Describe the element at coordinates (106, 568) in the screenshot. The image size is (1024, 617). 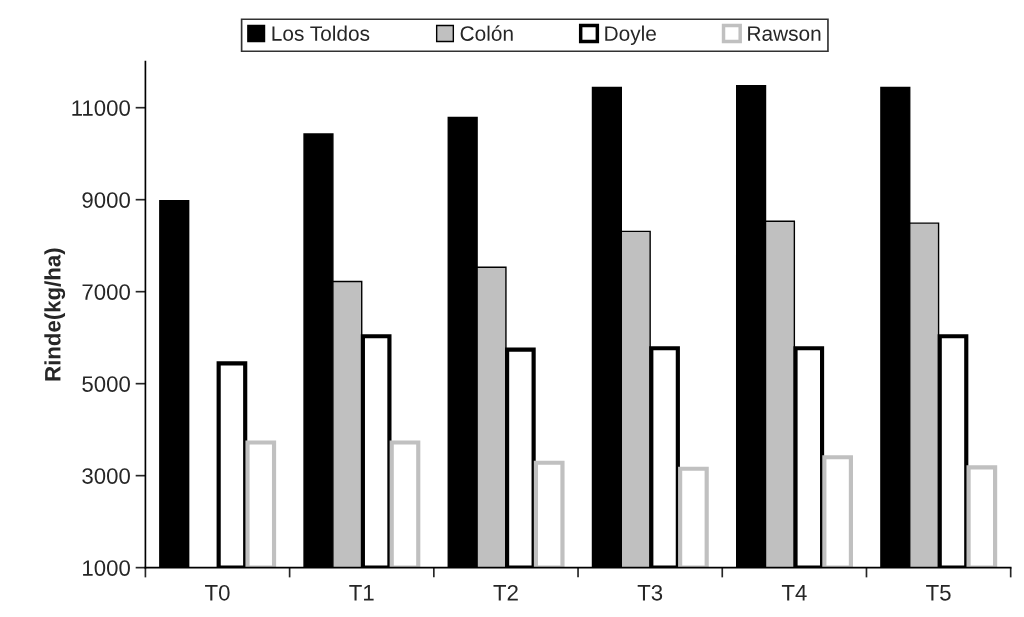
I see `y-tick-label: 1000` at that location.